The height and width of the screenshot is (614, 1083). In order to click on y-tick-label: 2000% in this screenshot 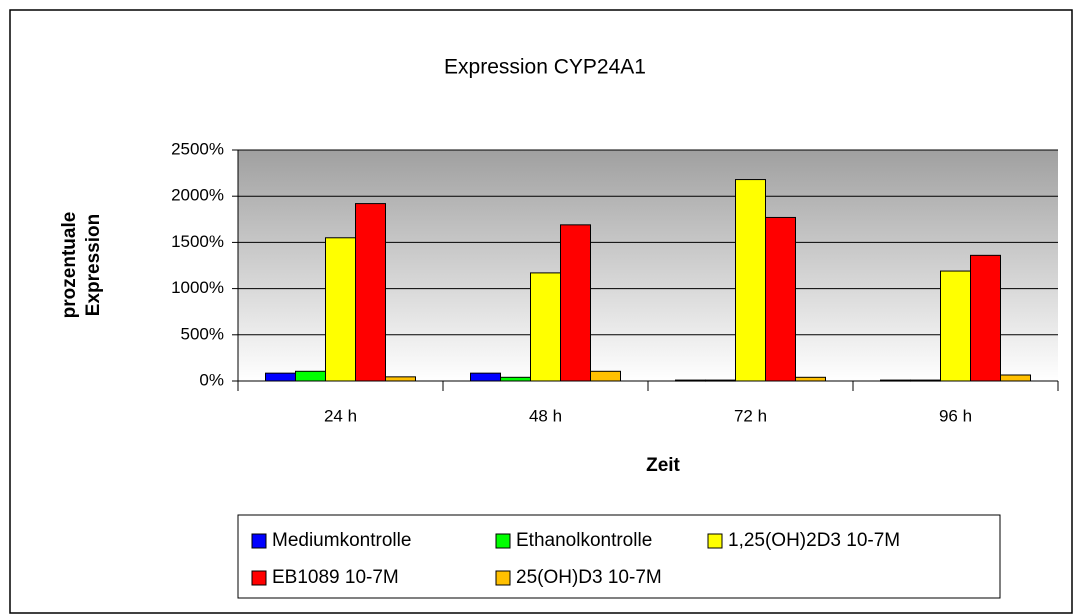, I will do `click(197, 195)`.